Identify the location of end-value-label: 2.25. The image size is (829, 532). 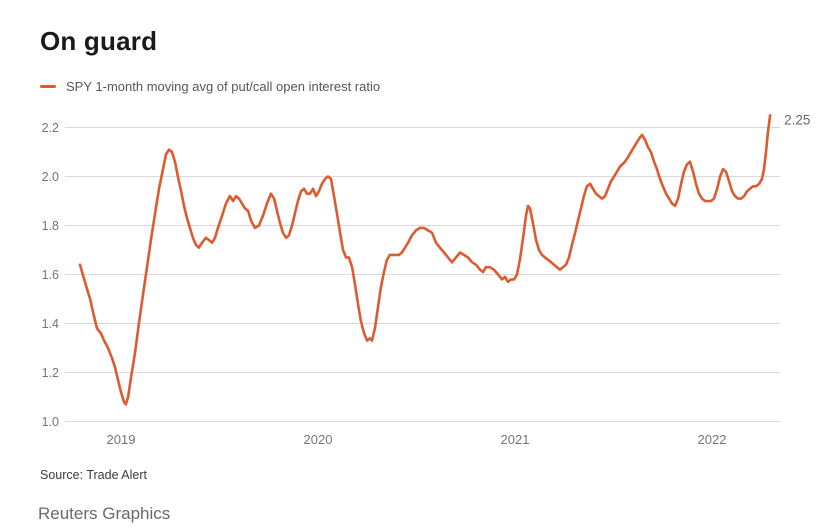
(797, 119).